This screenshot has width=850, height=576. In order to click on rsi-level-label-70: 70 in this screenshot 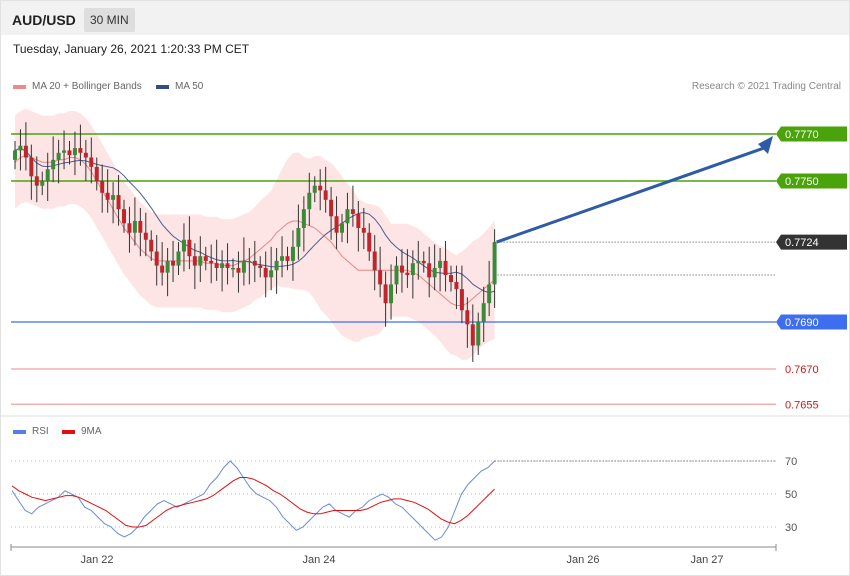, I will do `click(791, 462)`.